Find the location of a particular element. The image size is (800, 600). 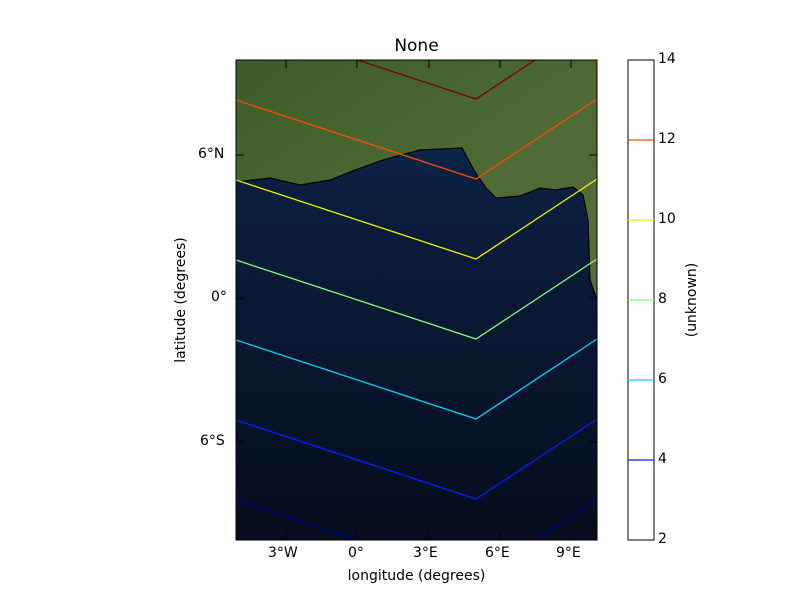

x-tick-label: 9°E is located at coordinates (568, 553).